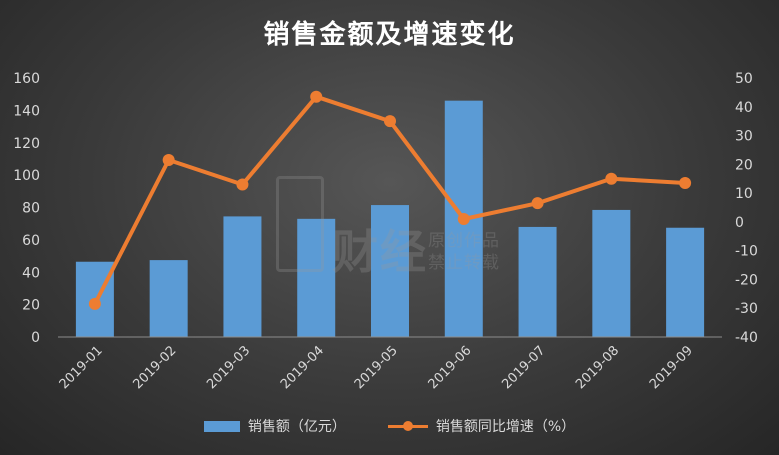 The height and width of the screenshot is (455, 779). Describe the element at coordinates (302, 367) in the screenshot. I see `x-tick-2019-04: 2019-04` at that location.